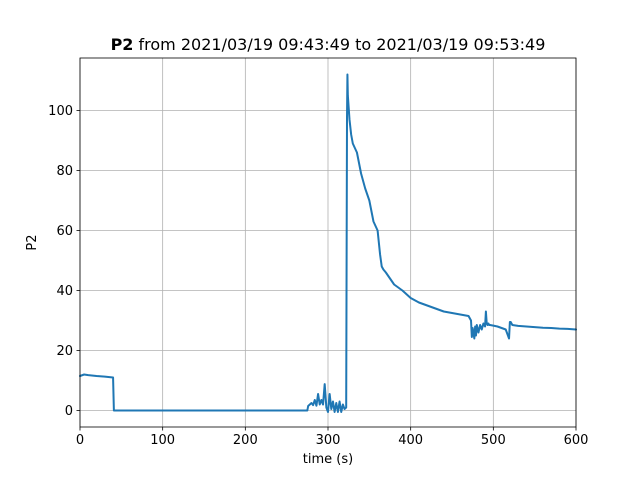  I want to click on x-tick-label: 300, so click(328, 440).